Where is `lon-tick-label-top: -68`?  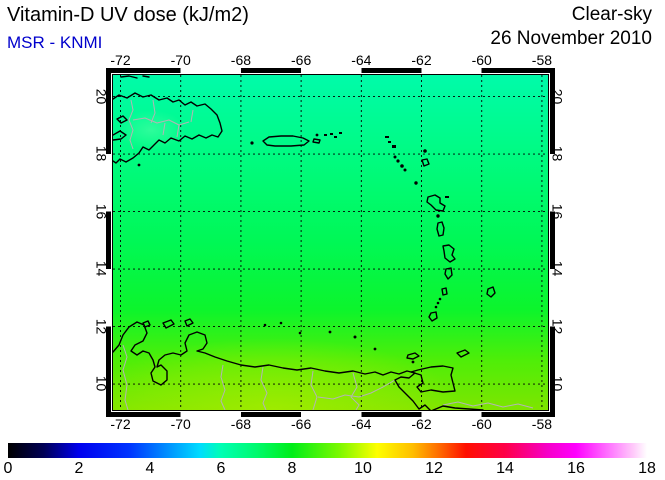
lon-tick-label-top: -68 is located at coordinates (241, 60).